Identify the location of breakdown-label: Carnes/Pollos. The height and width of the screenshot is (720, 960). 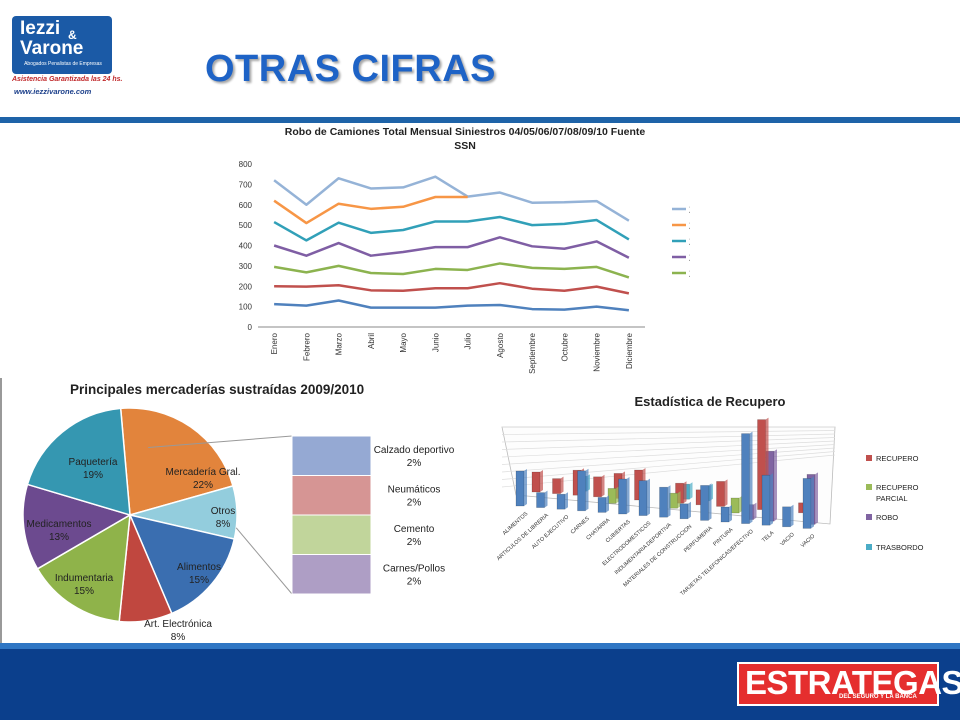
(414, 569).